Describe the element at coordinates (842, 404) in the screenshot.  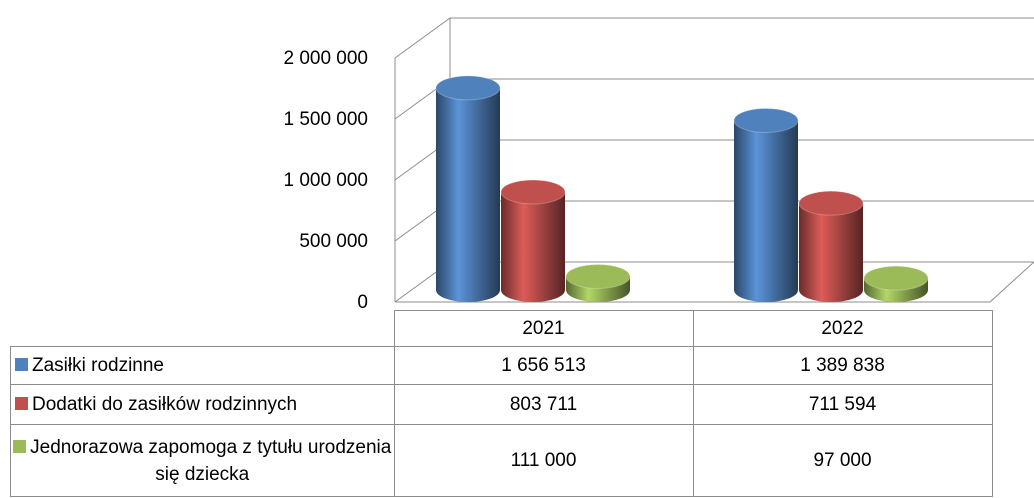
I see `value-label: 711 594` at that location.